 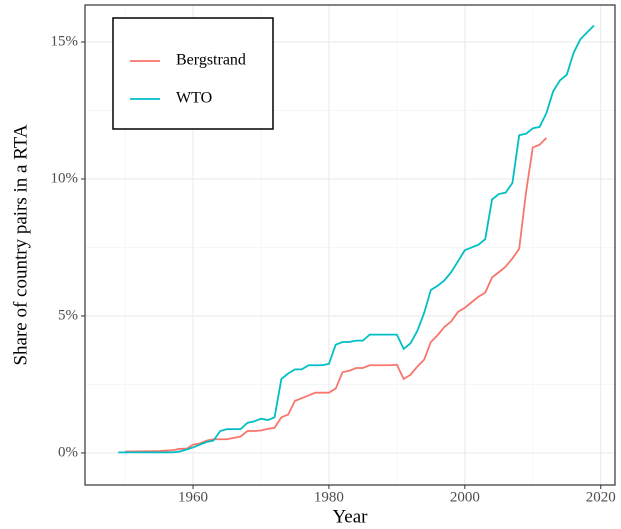 What do you see at coordinates (20, 244) in the screenshot?
I see `y-axis-title: Share of country pairs in a RTA` at bounding box center [20, 244].